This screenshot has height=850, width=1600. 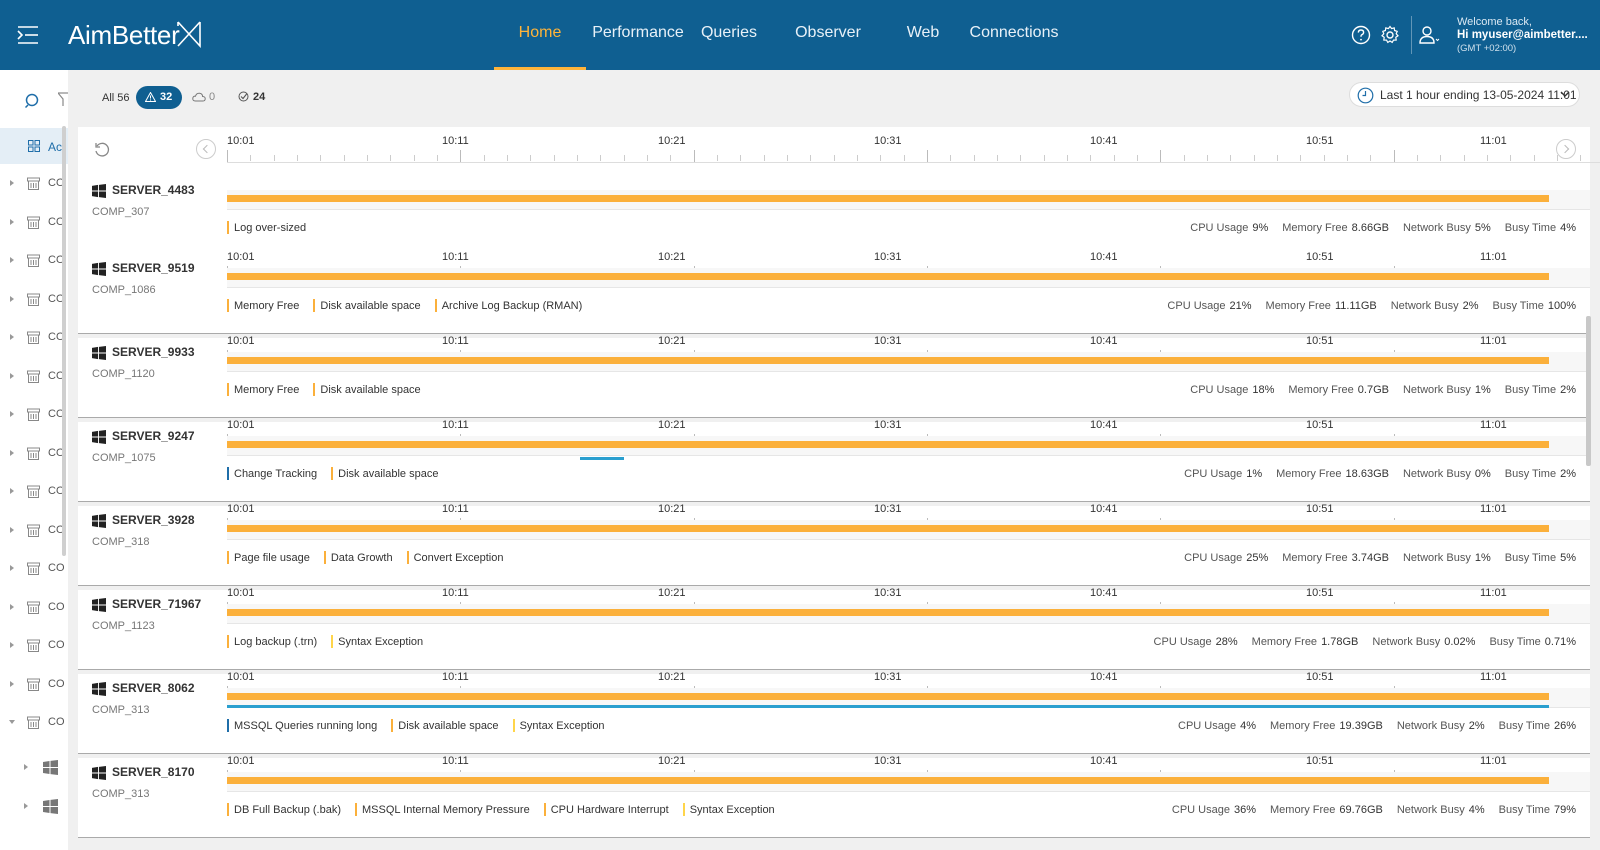 What do you see at coordinates (888, 425) in the screenshot?
I see `axis-tick-label: 10:31` at bounding box center [888, 425].